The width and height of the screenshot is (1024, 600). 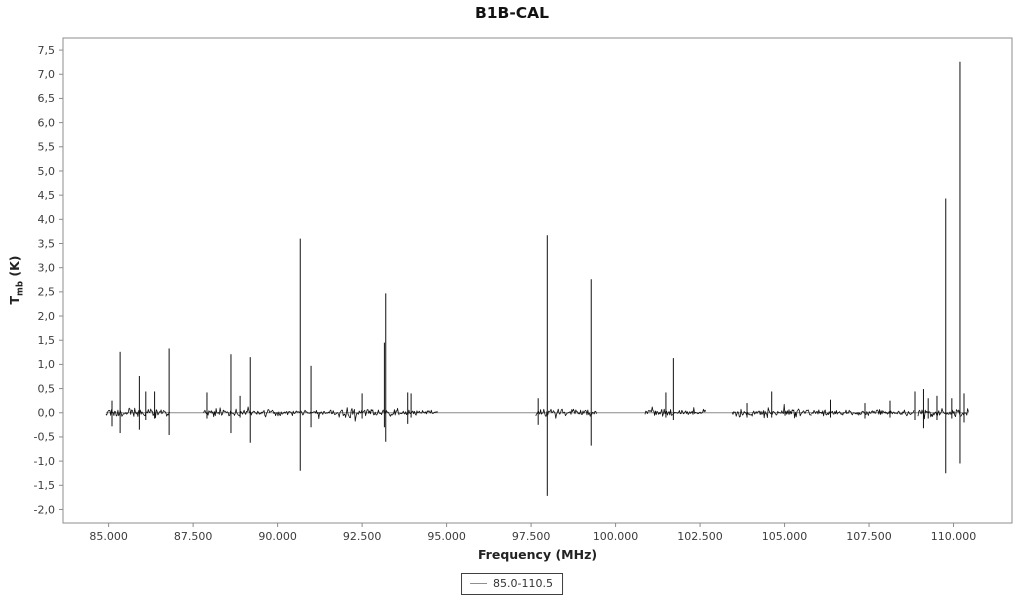 What do you see at coordinates (954, 536) in the screenshot?
I see `x-tick-label: 110.000` at bounding box center [954, 536].